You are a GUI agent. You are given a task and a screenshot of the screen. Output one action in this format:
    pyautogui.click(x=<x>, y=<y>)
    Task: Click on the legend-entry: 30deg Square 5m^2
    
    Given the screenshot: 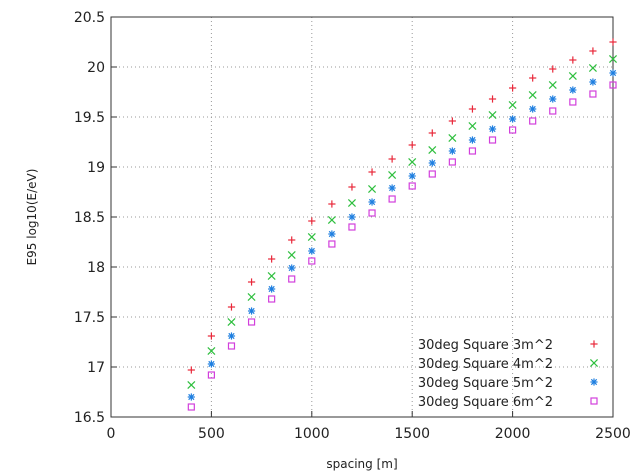 What is the action you would take?
    pyautogui.click(x=508, y=383)
    